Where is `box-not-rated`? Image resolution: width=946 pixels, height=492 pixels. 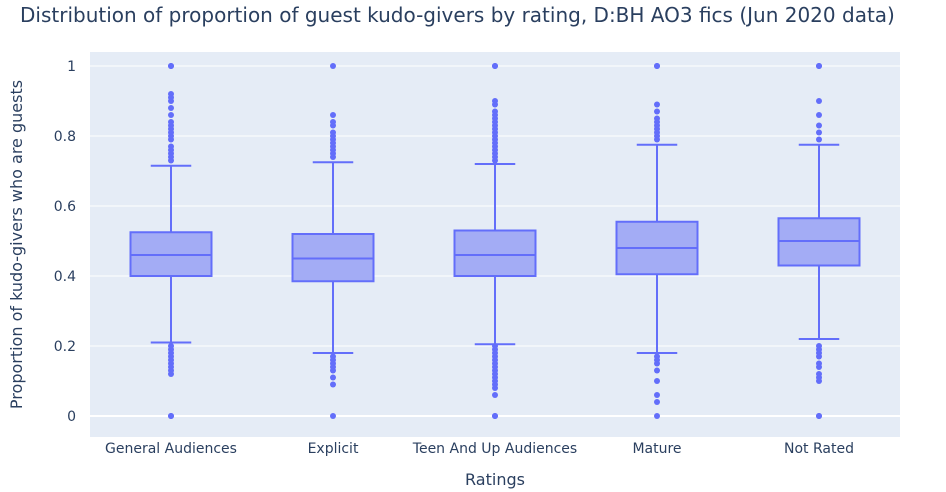
box-not-rated is located at coordinates (819, 241).